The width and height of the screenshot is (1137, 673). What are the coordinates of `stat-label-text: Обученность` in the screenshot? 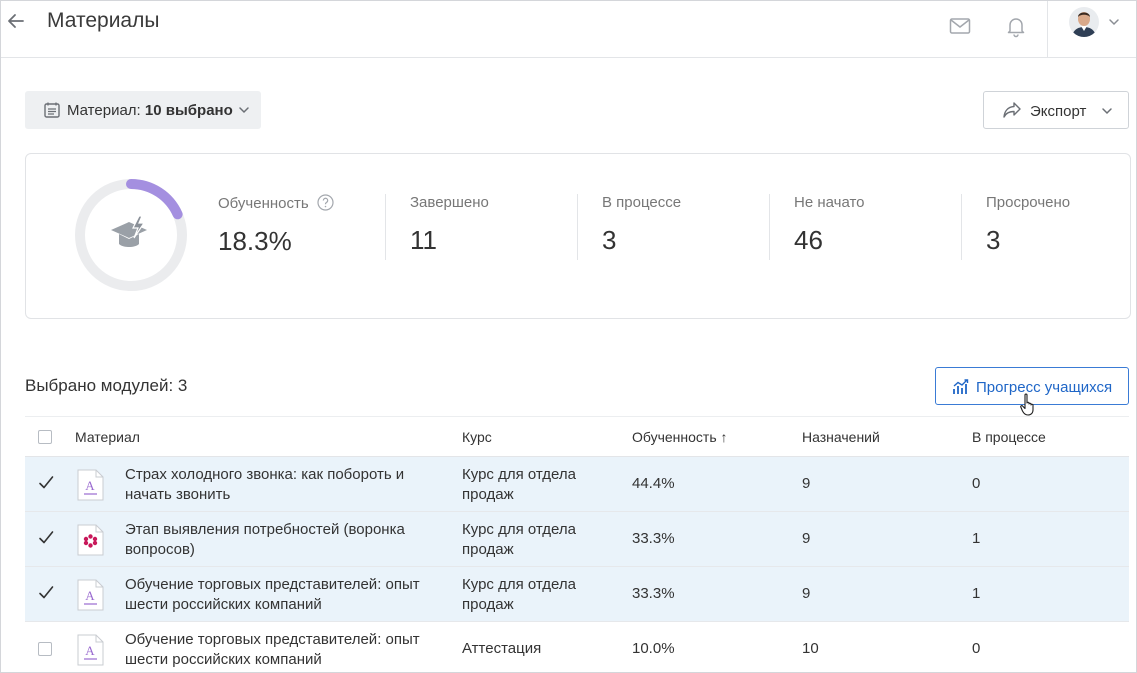 It's located at (263, 203).